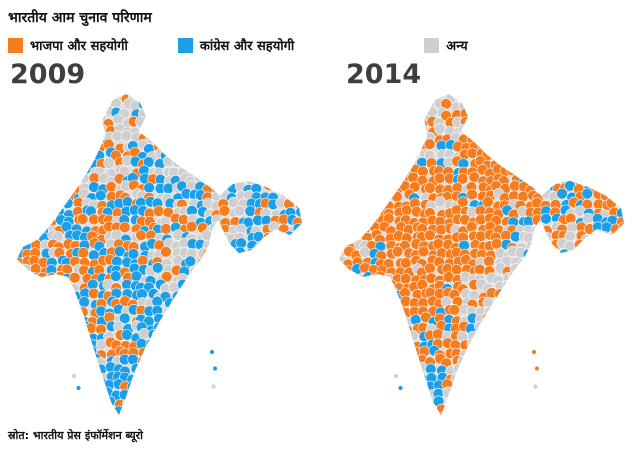  I want to click on legend-item-bjp: भाजपा और सहयोगी, so click(68, 45).